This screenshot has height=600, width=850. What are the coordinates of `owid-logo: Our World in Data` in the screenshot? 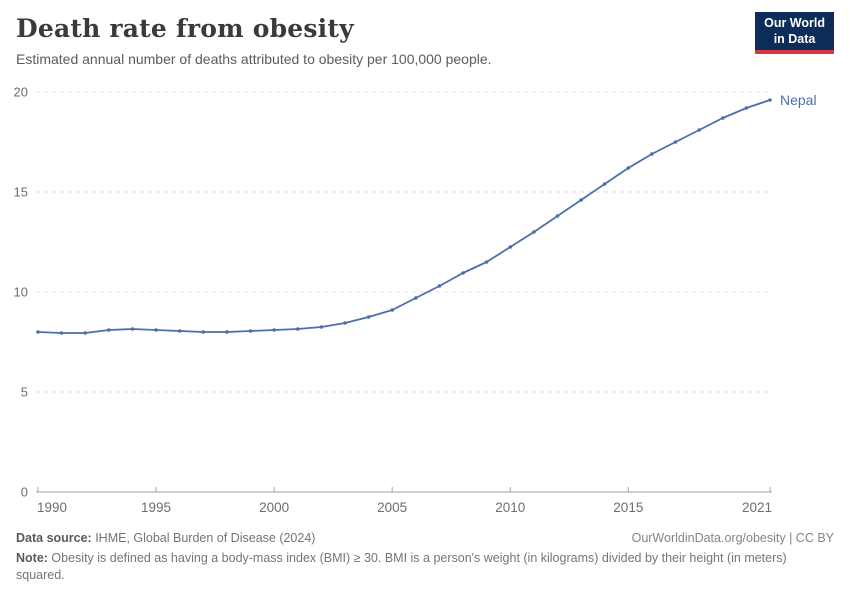 It's located at (794, 33).